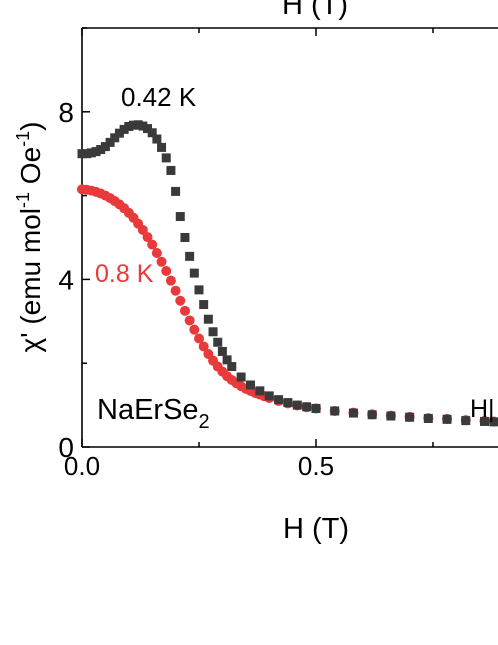  I want to click on series-label-0.42K: 0.42 K, so click(159, 97).